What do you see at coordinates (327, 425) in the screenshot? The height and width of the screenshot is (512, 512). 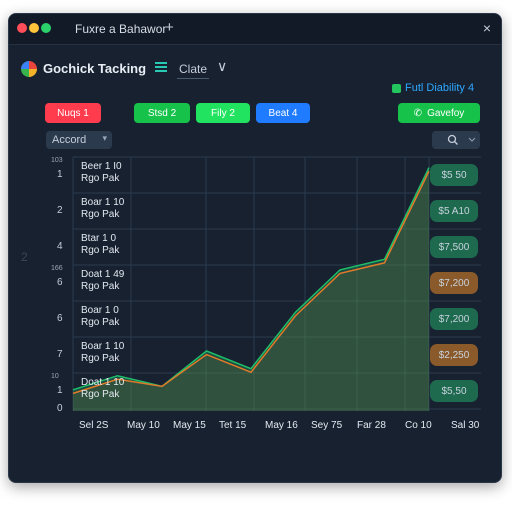 I see `x-axis-label: Sey 75` at bounding box center [327, 425].